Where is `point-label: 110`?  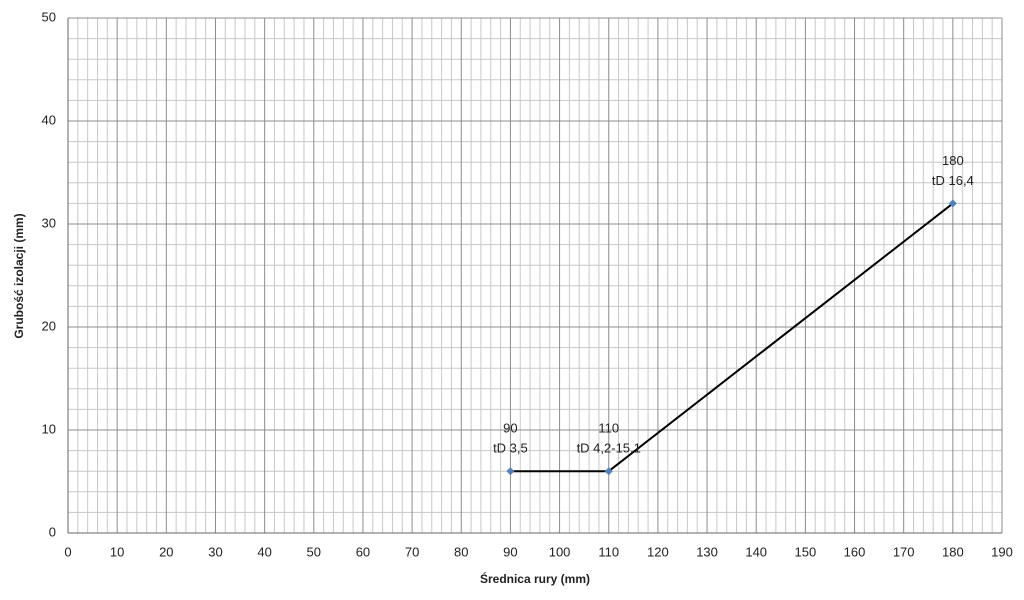 point-label: 110 is located at coordinates (608, 428).